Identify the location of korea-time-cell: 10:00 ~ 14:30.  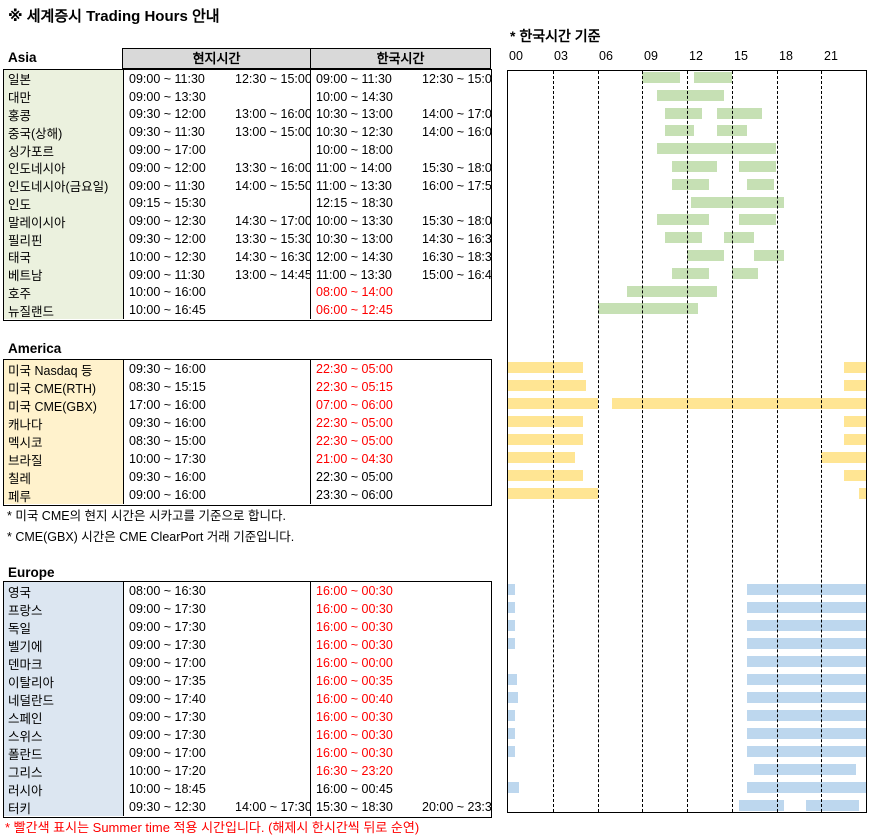
(401, 97).